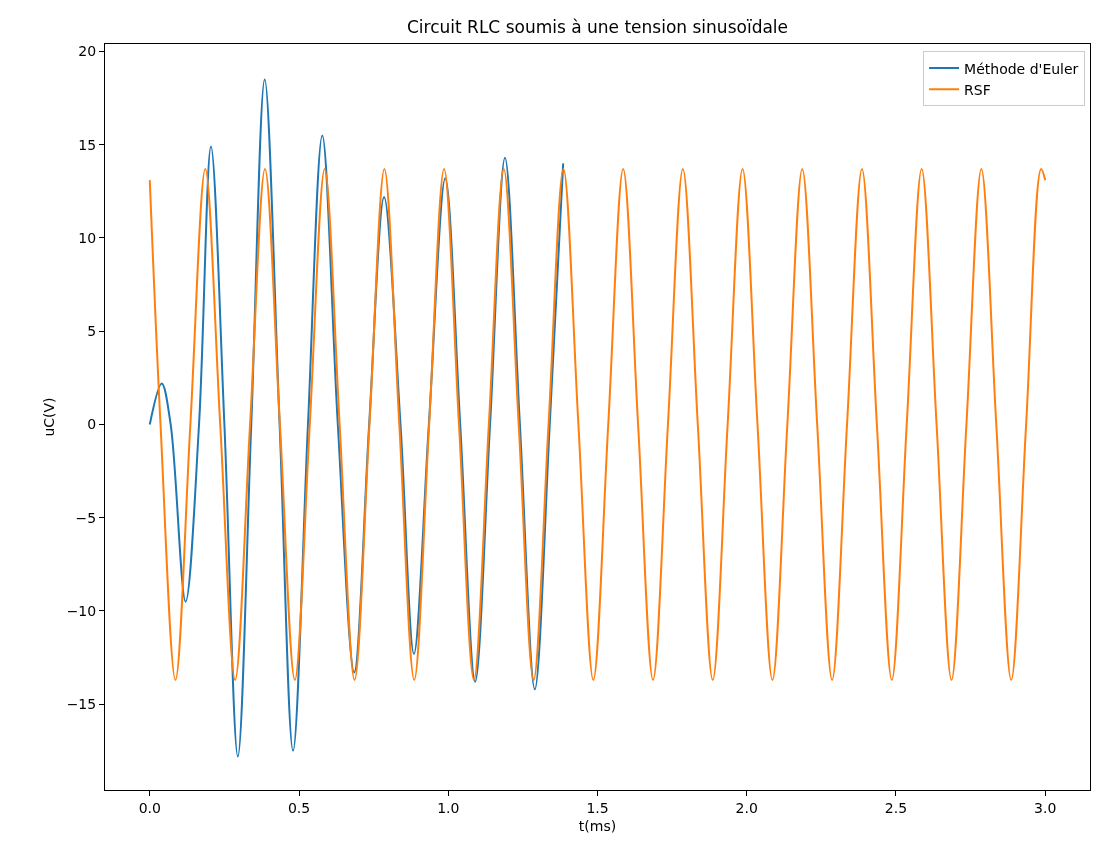 The width and height of the screenshot is (1098, 861). What do you see at coordinates (81, 610) in the screenshot?
I see `y-tick-label: −10` at bounding box center [81, 610].